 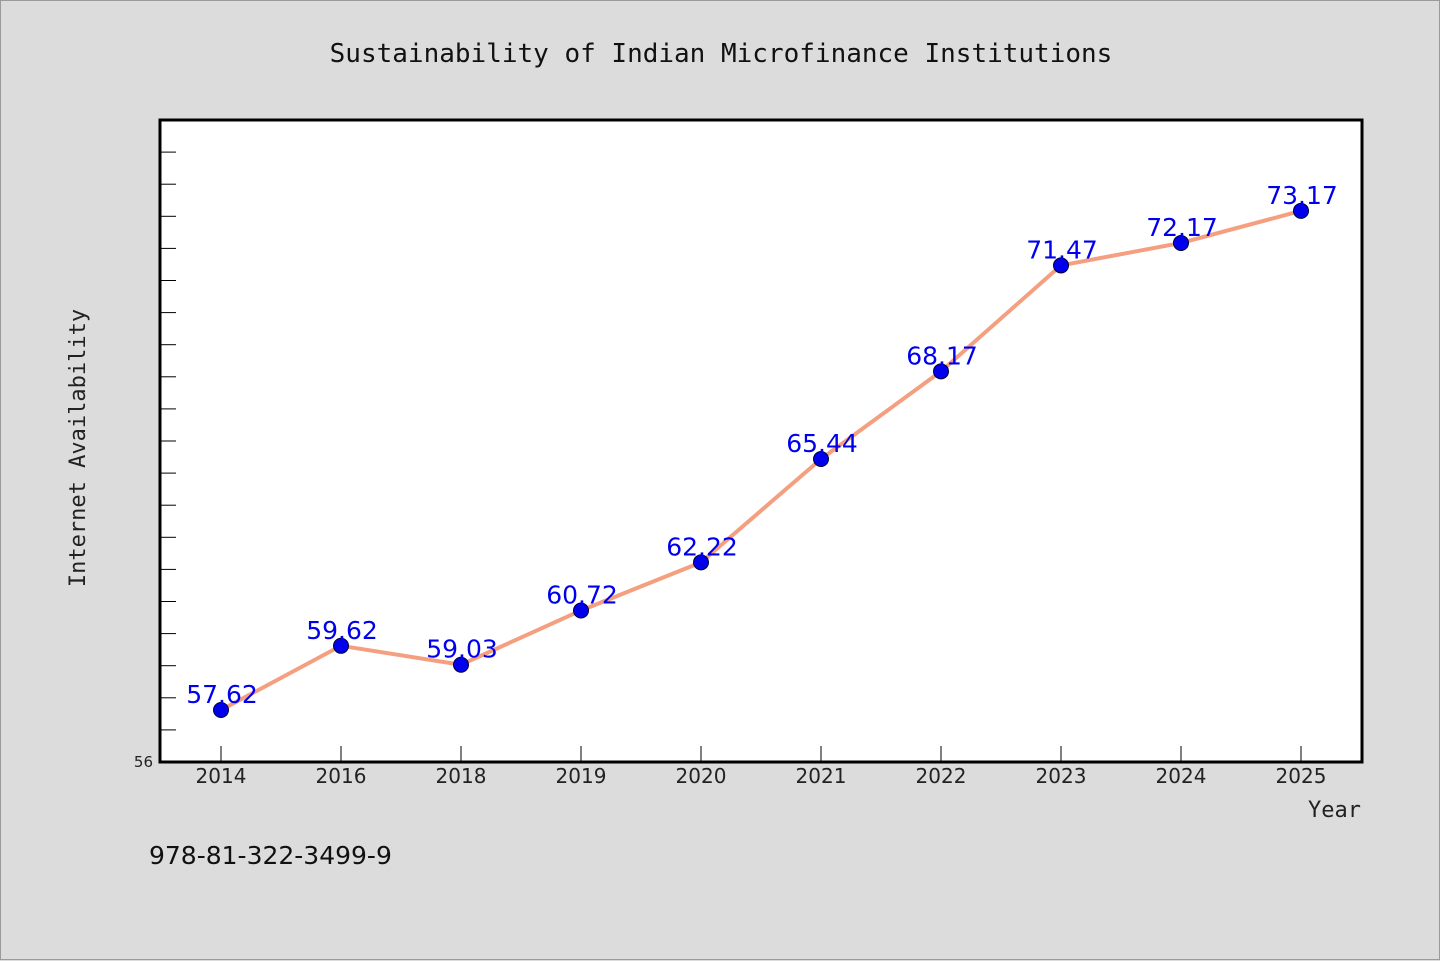 What do you see at coordinates (168, 441) in the screenshot?
I see `y-axis-ticks` at bounding box center [168, 441].